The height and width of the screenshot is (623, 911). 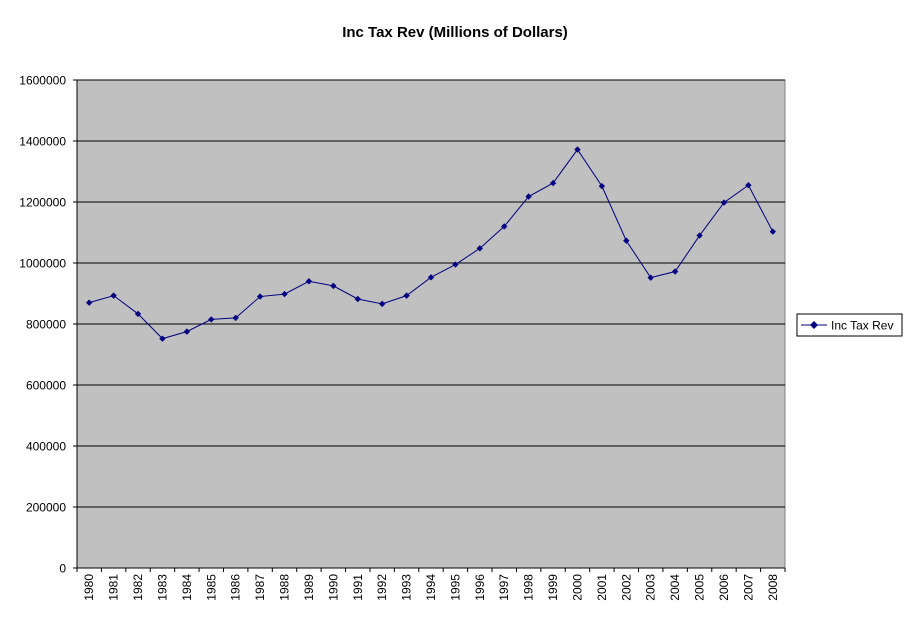 I want to click on x-tick-label: 1990, so click(x=333, y=587).